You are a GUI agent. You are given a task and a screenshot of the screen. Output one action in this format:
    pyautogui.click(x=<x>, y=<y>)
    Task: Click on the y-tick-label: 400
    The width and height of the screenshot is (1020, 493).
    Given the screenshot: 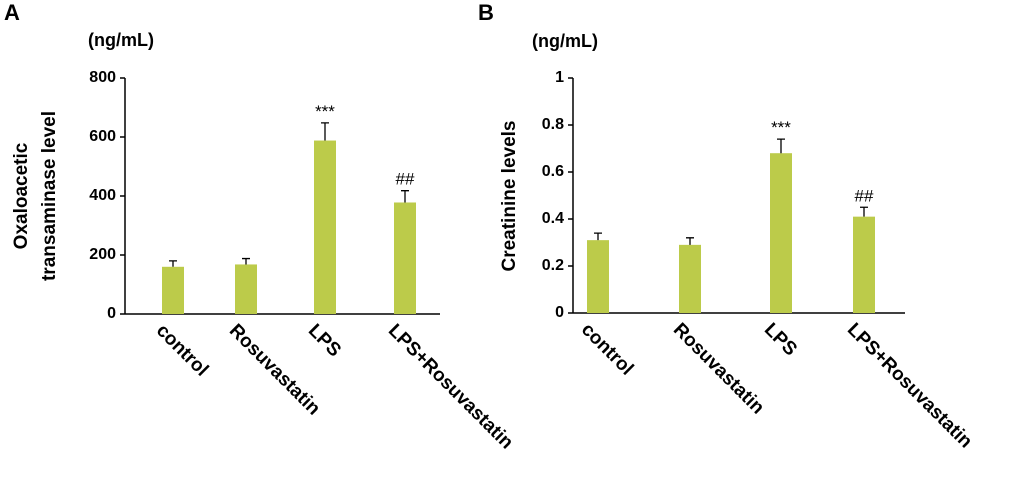 What is the action you would take?
    pyautogui.click(x=102, y=195)
    